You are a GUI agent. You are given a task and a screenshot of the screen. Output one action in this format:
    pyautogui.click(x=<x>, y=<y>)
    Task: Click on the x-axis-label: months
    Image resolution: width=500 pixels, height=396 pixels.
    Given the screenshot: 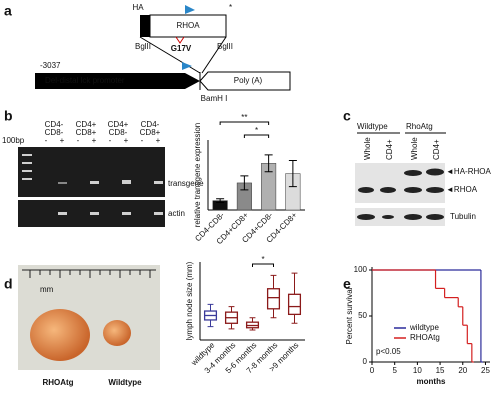 What is the action you would take?
    pyautogui.click(x=431, y=381)
    